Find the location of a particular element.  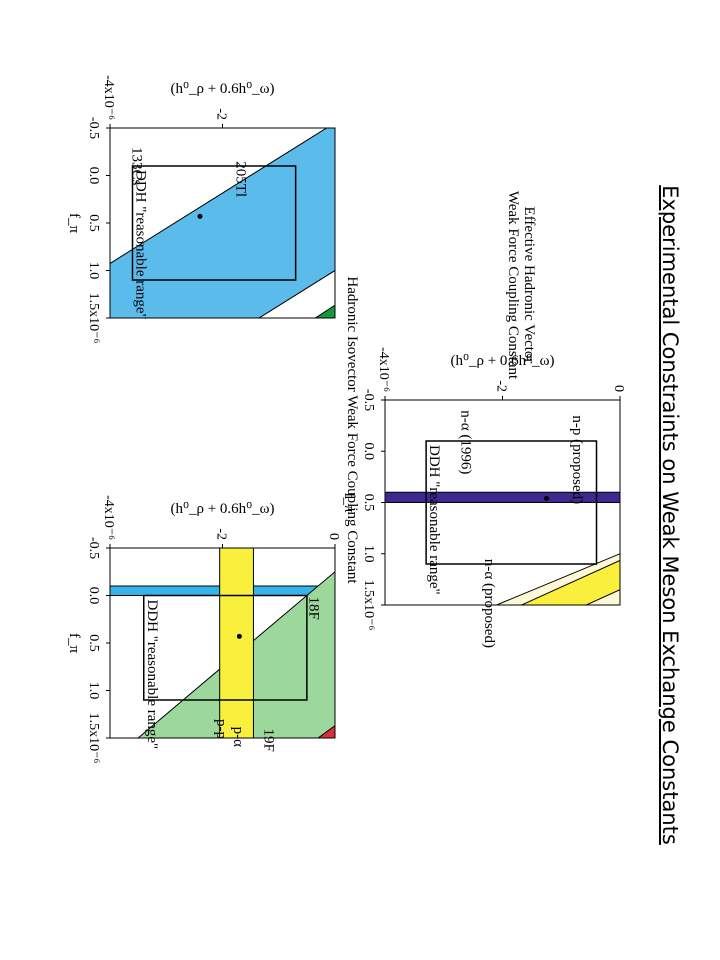

band-label: n-α (1996) is located at coordinates (465, 442).